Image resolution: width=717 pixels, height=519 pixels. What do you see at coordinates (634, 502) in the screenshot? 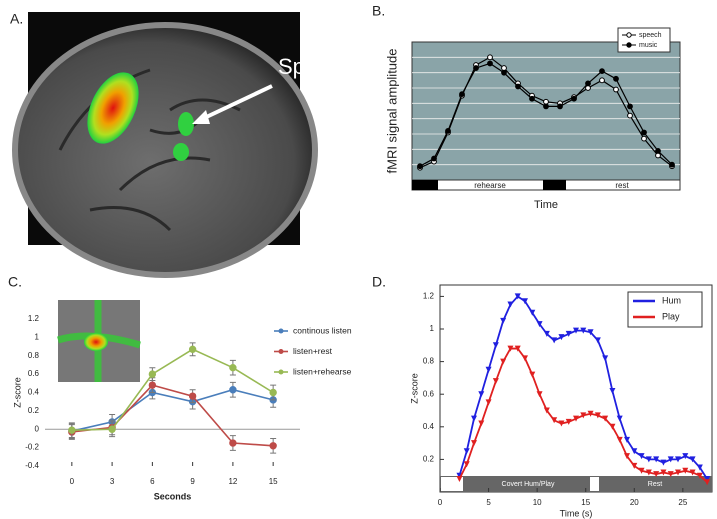
I see `x-tick-label: 20` at bounding box center [634, 502].